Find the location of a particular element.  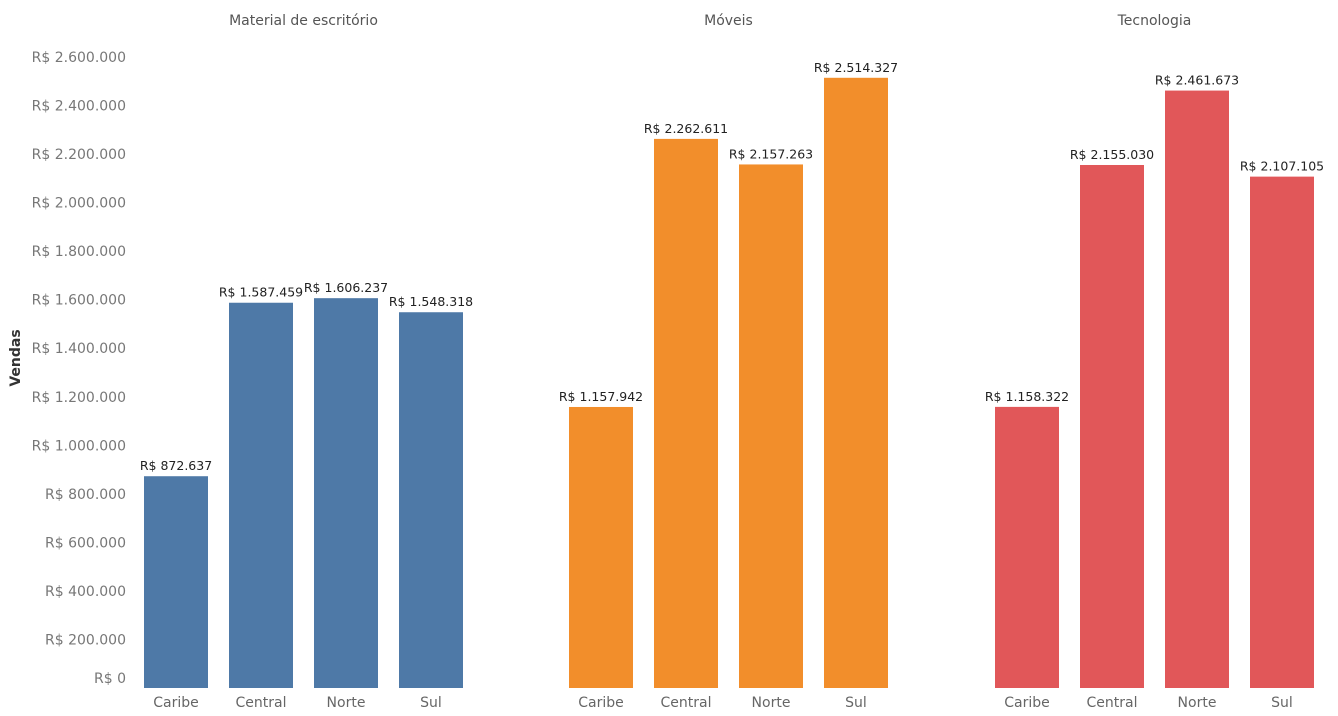

y-tick-label: R$ 1.200.000 is located at coordinates (79, 398).